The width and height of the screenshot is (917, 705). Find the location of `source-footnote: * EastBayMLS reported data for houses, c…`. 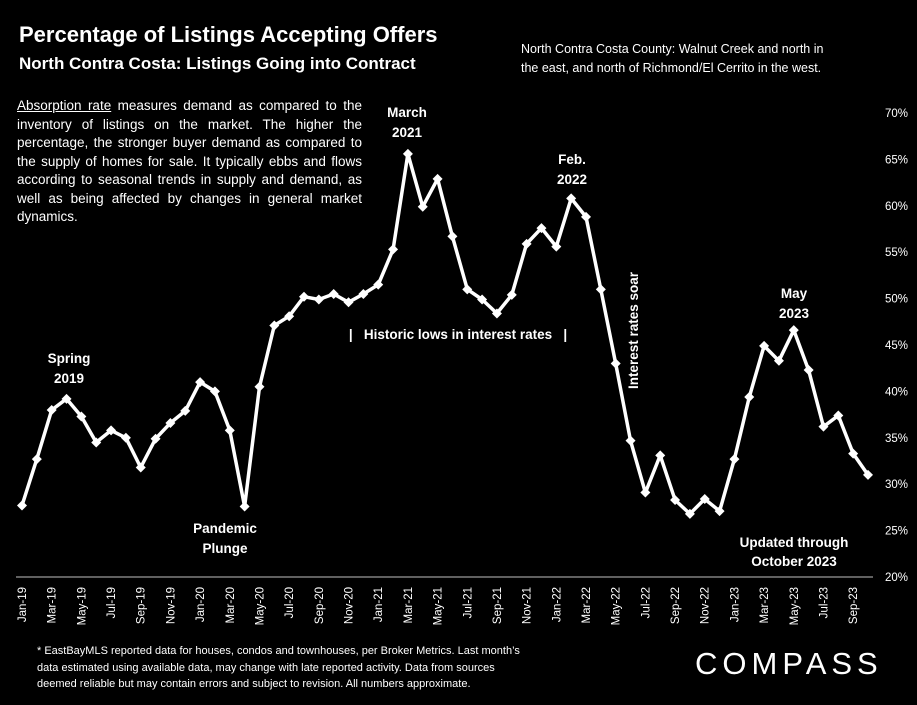

source-footnote: * EastBayMLS reported data for houses, c… is located at coordinates (314, 668).